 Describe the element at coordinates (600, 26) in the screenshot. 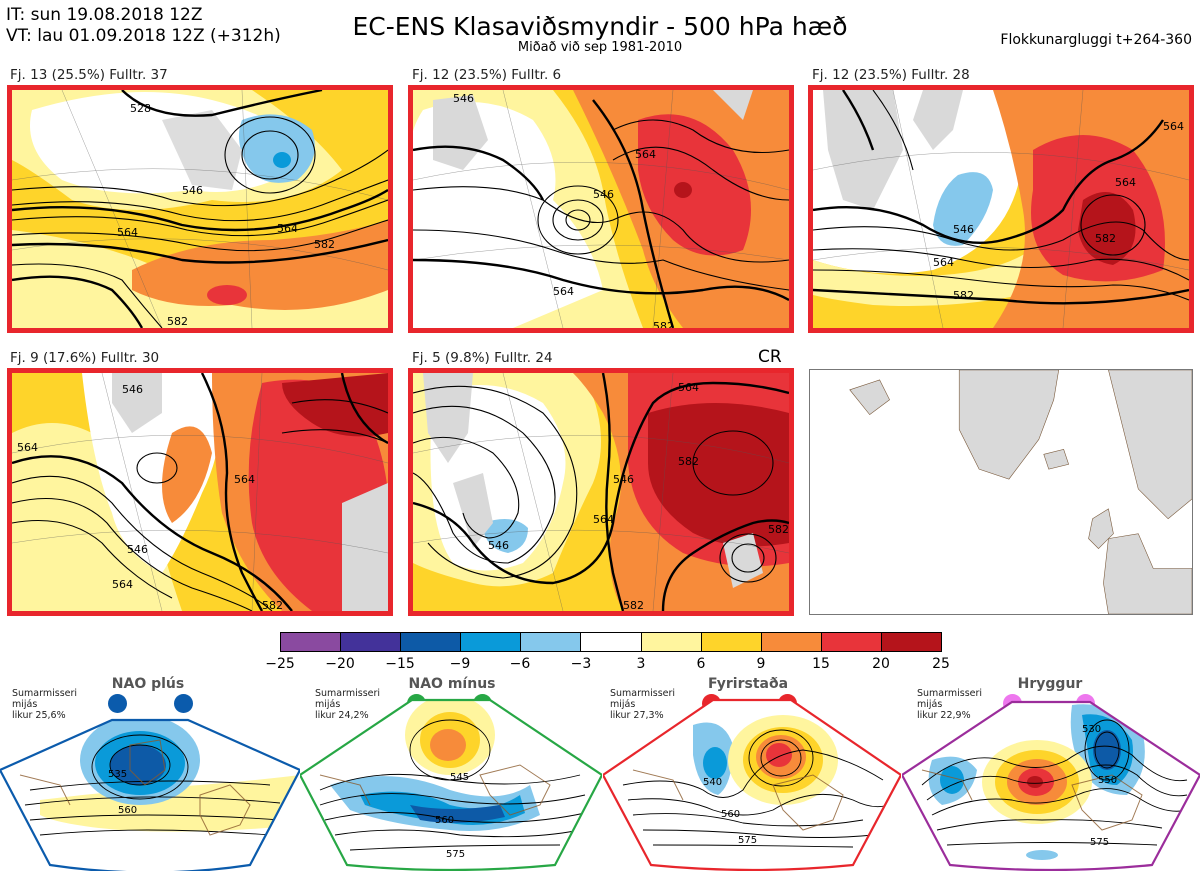

I see `page-title: EC-ENS Klasaviðsmyndir - 500 hPa hæð` at that location.